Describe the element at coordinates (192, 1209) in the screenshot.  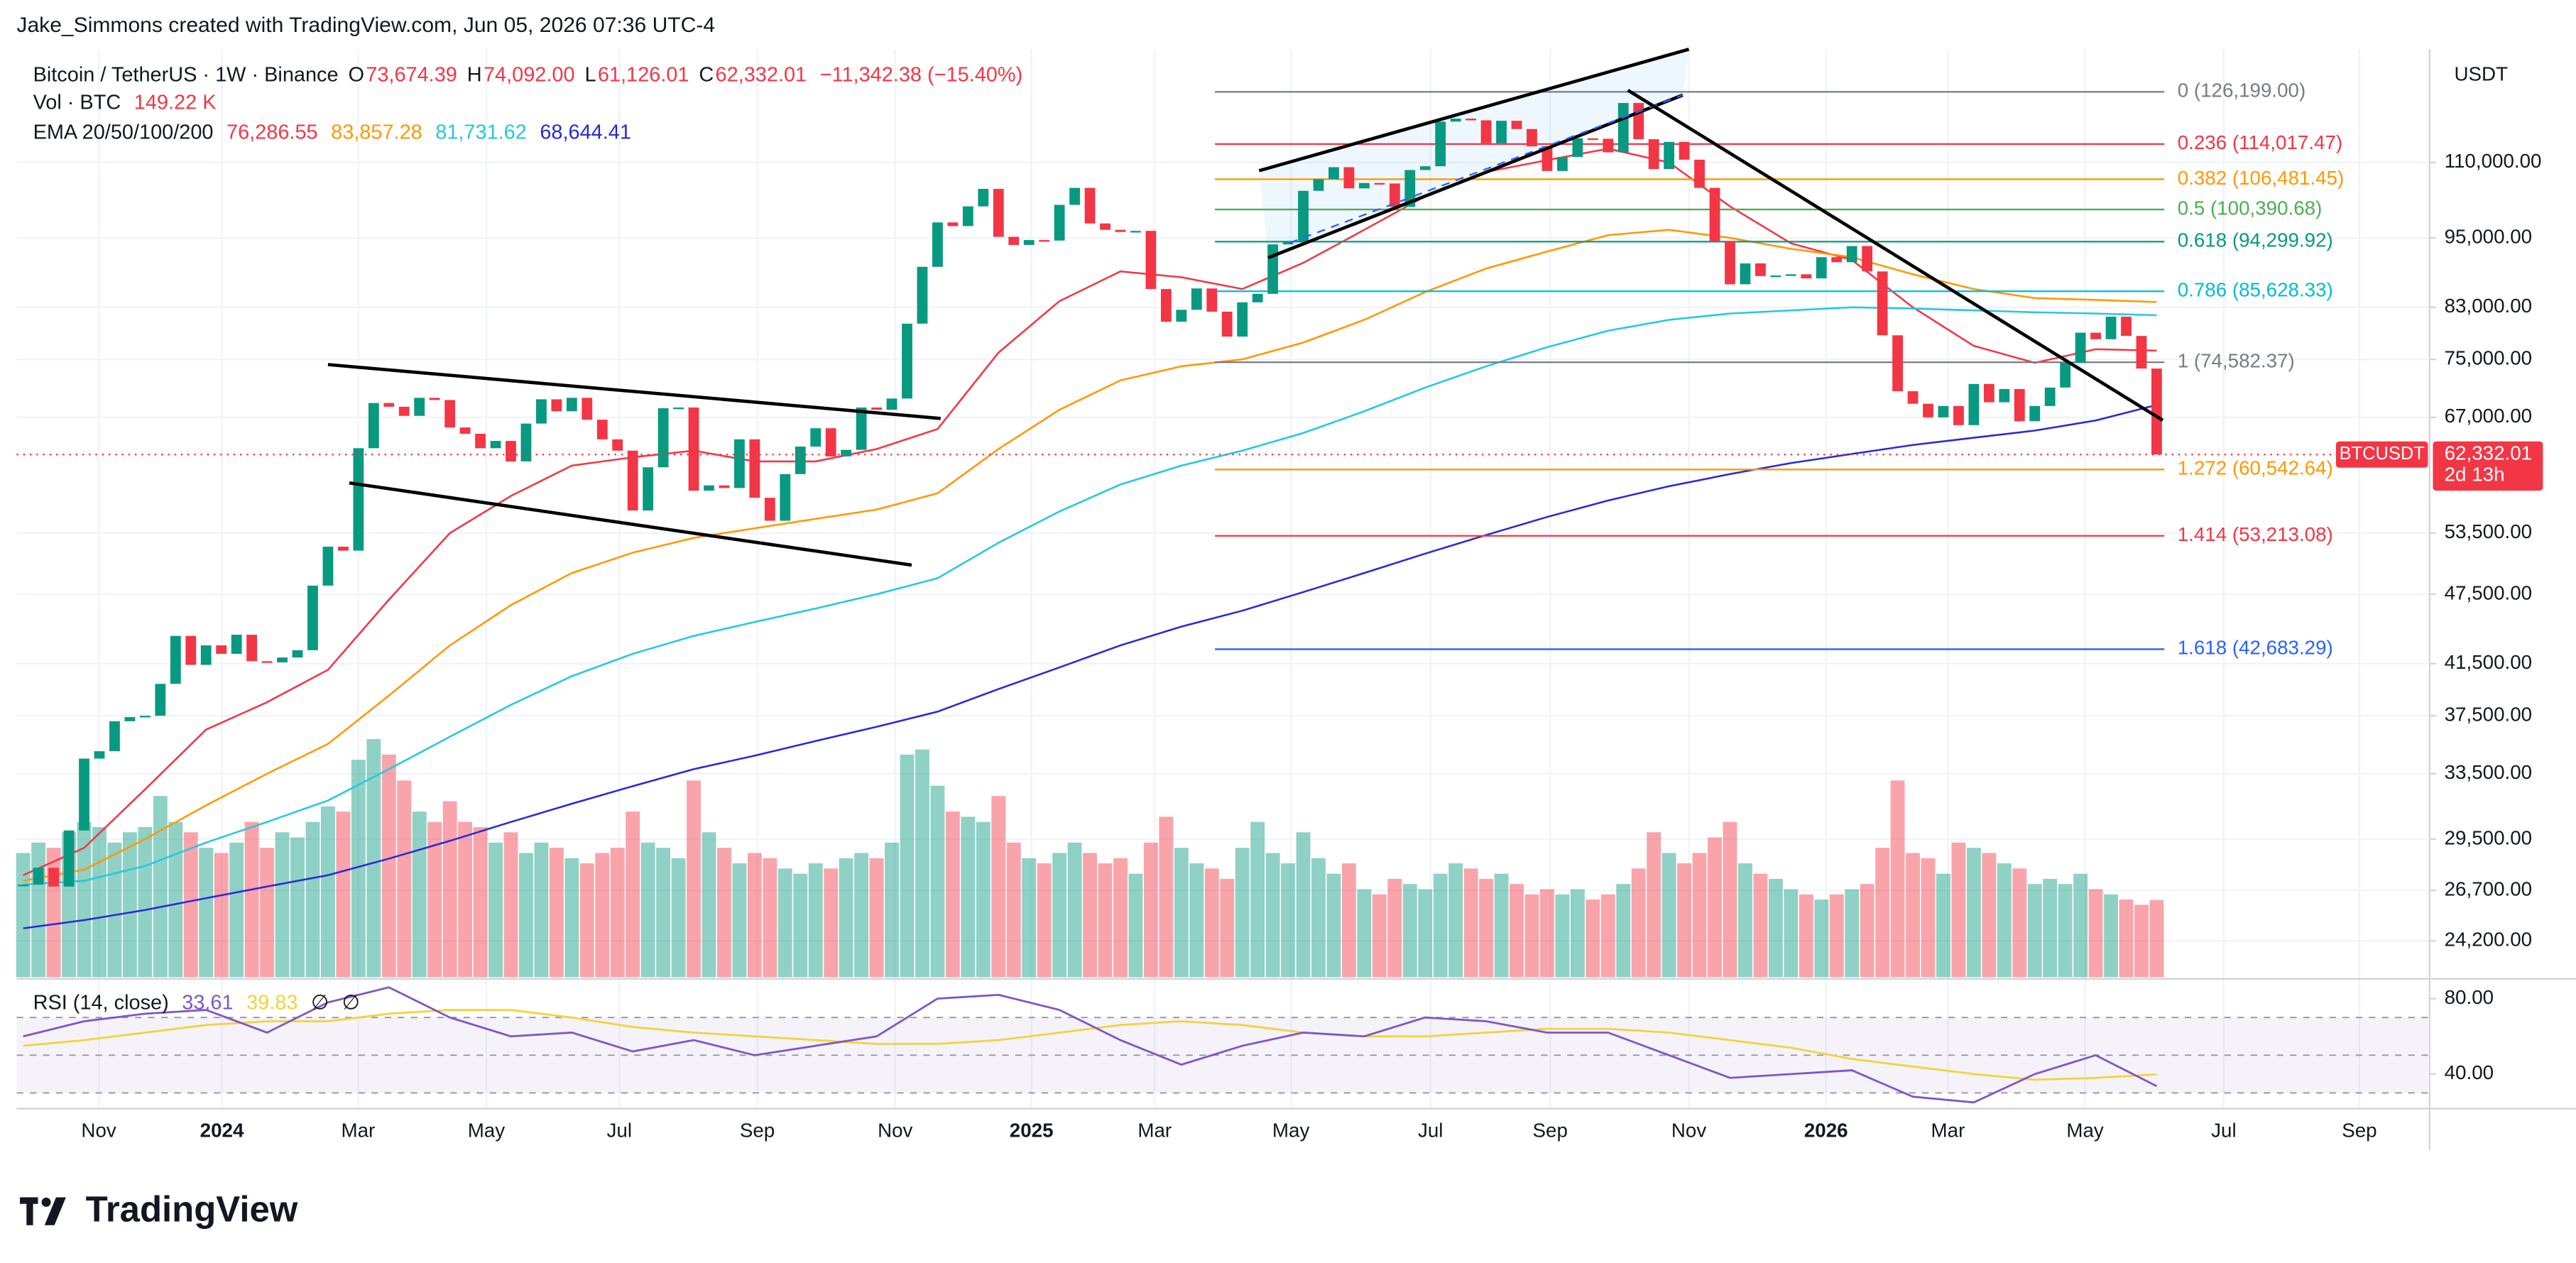
I see `brand: TradingView` at that location.